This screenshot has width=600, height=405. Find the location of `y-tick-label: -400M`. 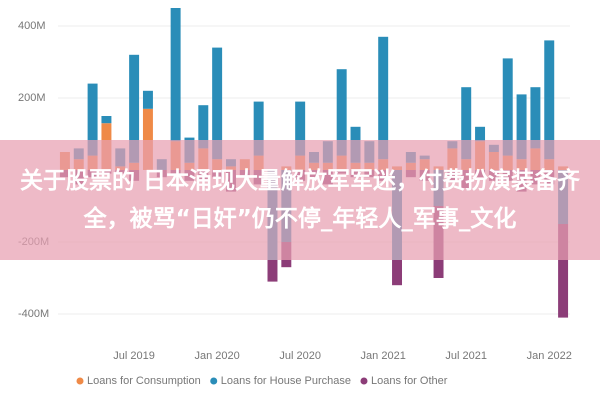

y-tick-label: -400M is located at coordinates (33, 314).